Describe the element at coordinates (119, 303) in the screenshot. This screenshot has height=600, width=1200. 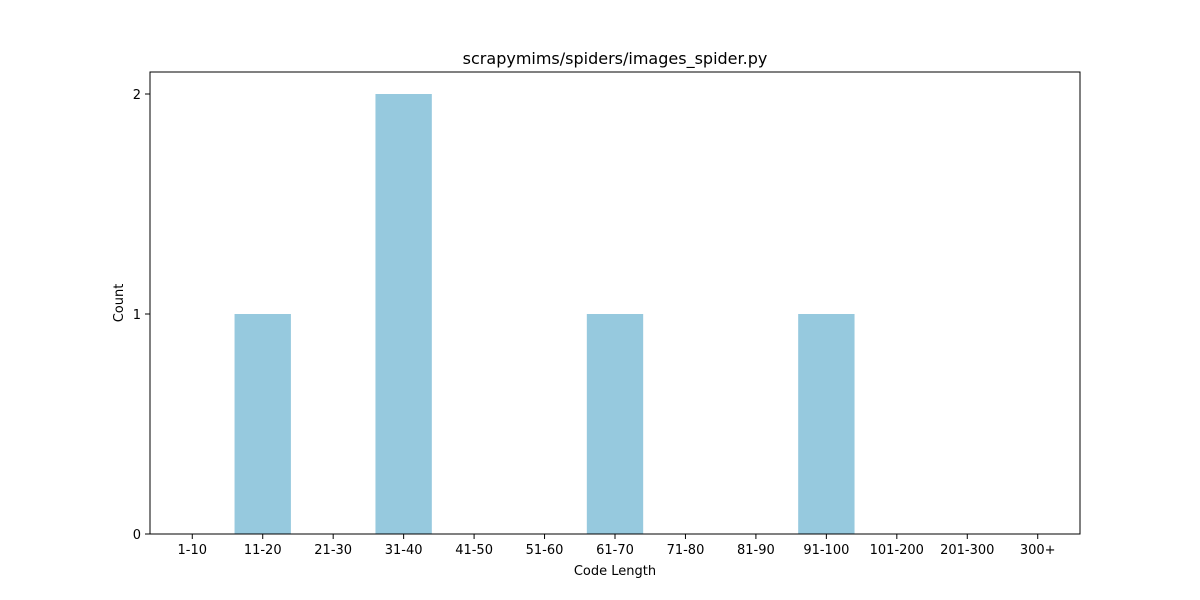
I see `y-axis-label: Count` at that location.